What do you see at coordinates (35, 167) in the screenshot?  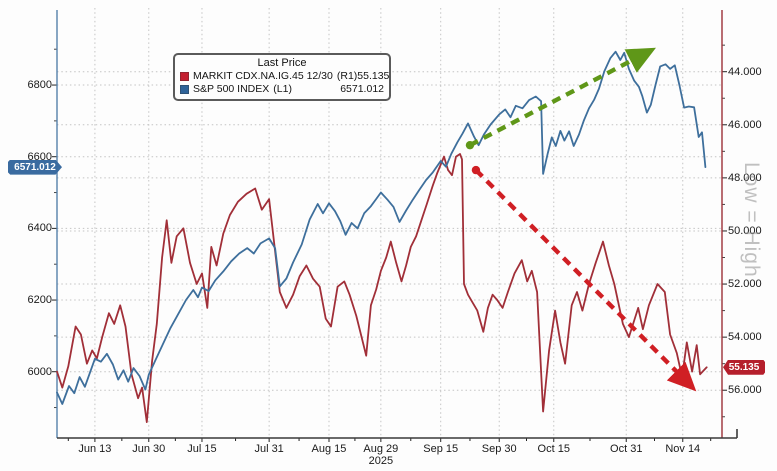 I see `spx-last-price-badge: 6571.012` at bounding box center [35, 167].